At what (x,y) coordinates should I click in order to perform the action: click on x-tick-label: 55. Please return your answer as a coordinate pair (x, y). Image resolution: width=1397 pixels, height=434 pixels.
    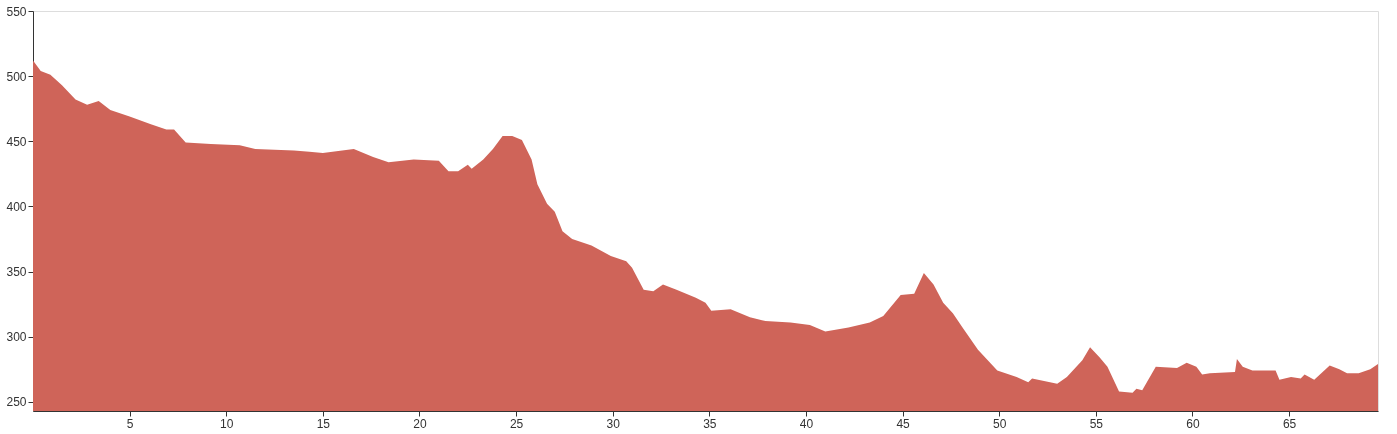
    Looking at the image, I should click on (1096, 423).